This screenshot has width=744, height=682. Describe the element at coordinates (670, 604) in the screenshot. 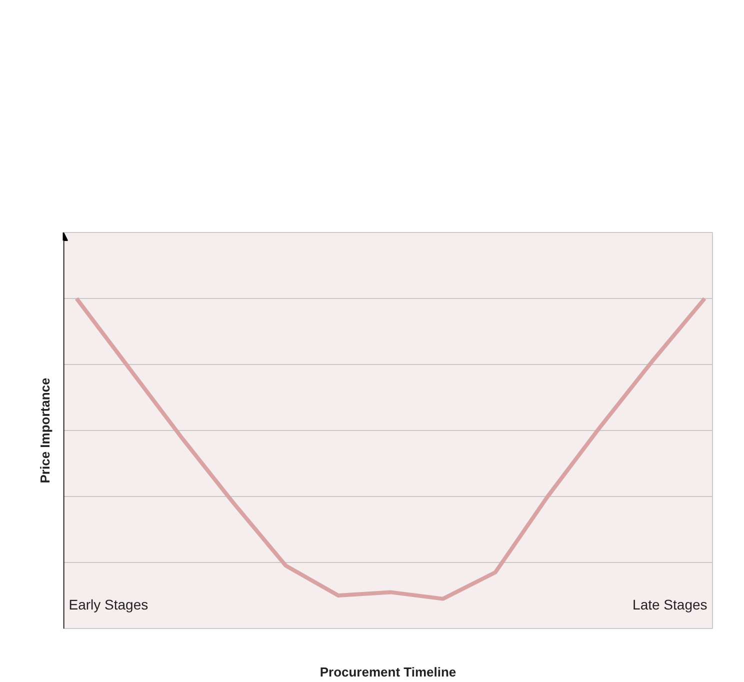

I see `annotation: Late Stages` at that location.